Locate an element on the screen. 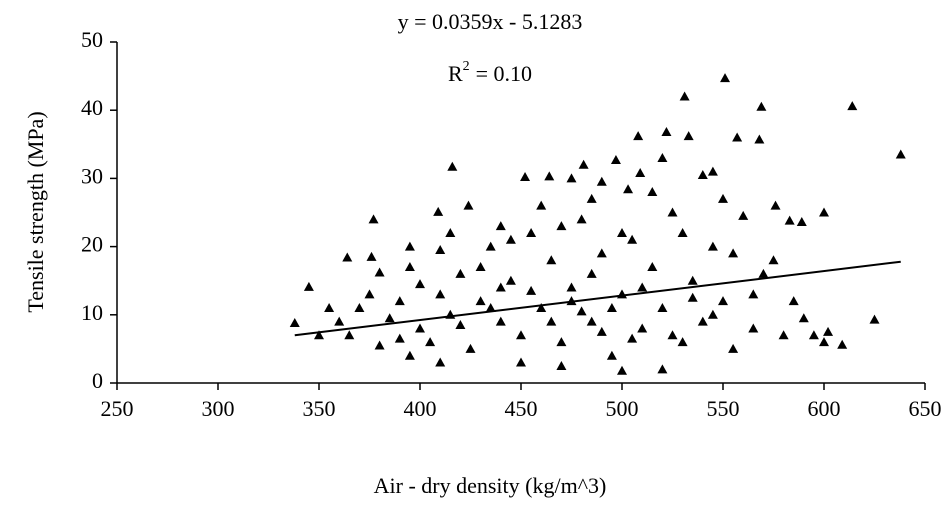  y-tick-label: 30 is located at coordinates (92, 175).